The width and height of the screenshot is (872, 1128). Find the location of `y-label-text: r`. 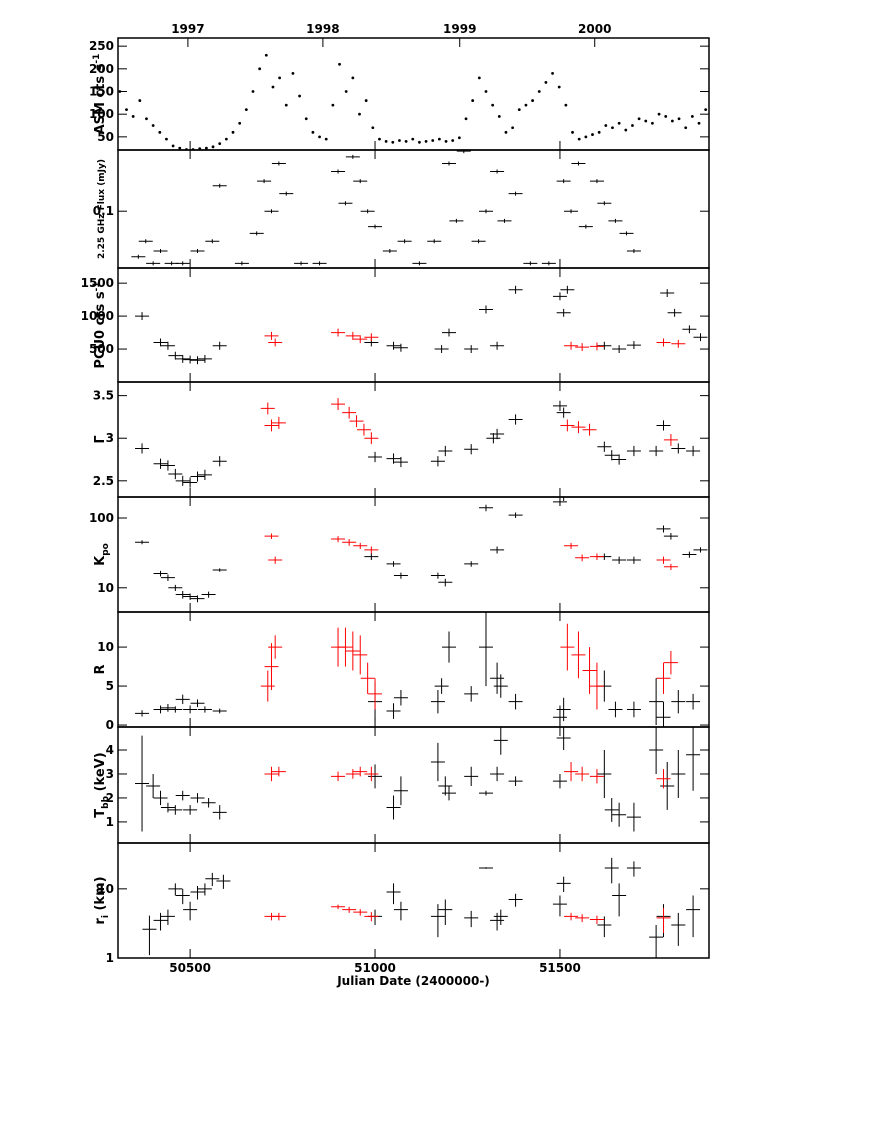

y-label-text: r is located at coordinates (100, 921).